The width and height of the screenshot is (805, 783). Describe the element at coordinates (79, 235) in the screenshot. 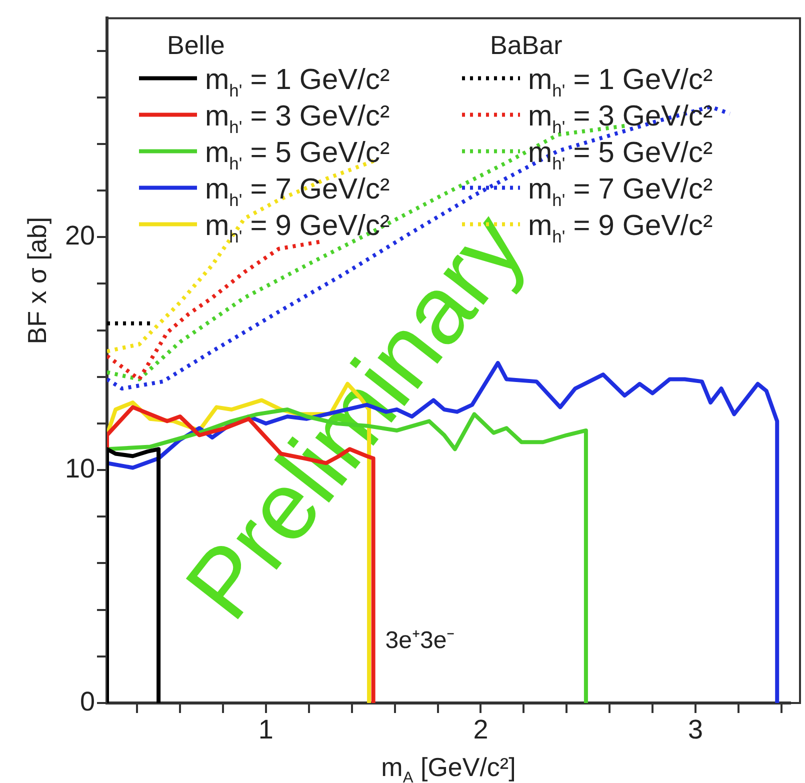

I see `y-tick-label: 20` at that location.